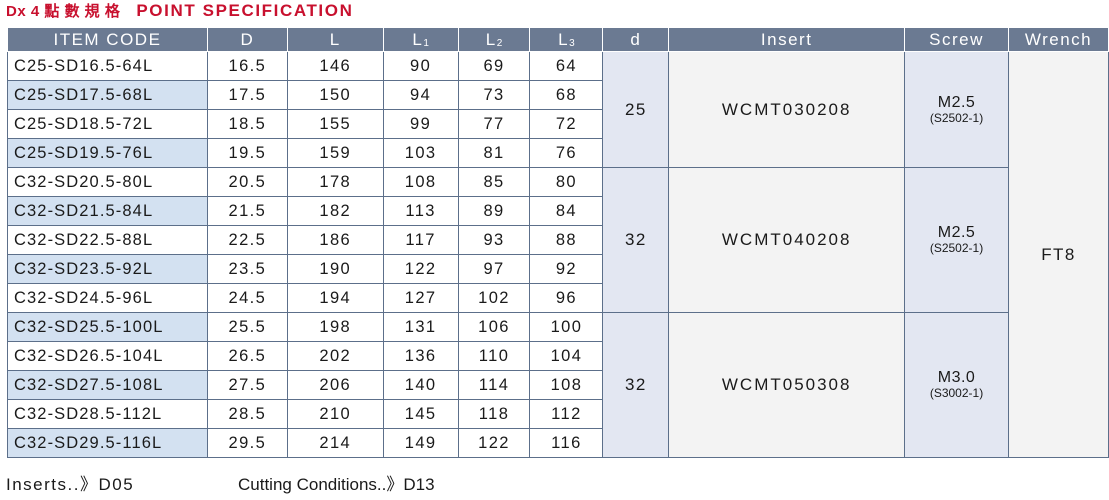 The width and height of the screenshot is (1109, 500). I want to click on header-l3-base: L, so click(564, 39).